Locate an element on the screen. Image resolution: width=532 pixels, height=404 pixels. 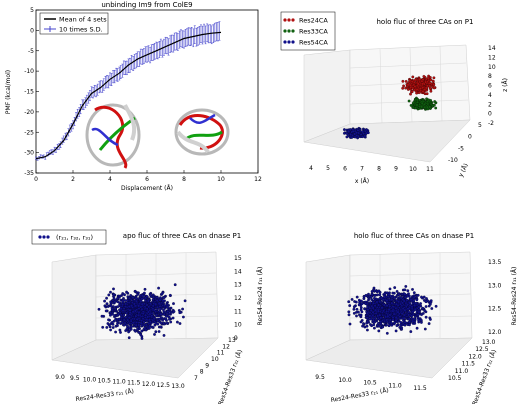
holo-p1-title: holo fluc of three CAs on P1 is located at coordinates (425, 22).